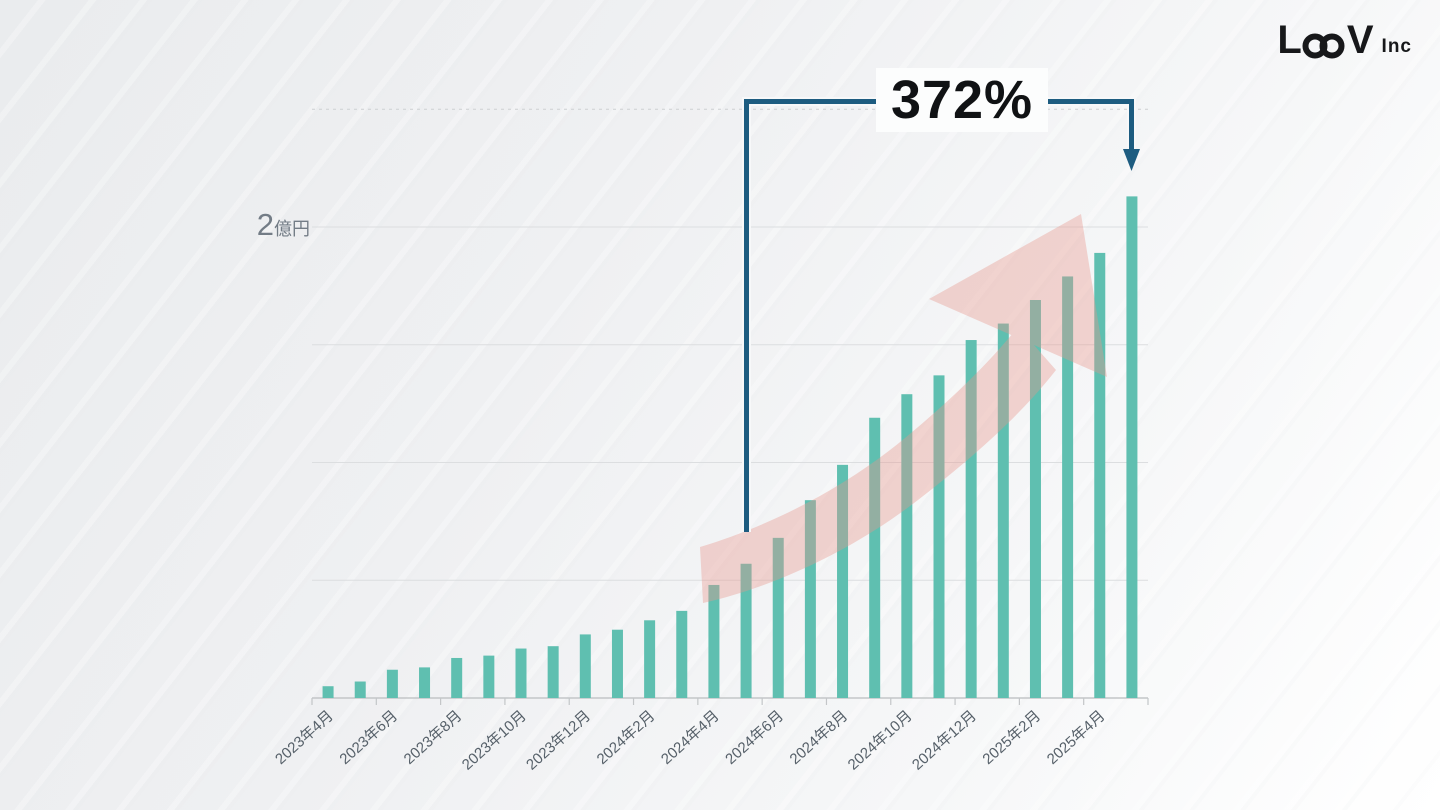  I want to click on y-axis-label: 2億円, so click(274, 225).